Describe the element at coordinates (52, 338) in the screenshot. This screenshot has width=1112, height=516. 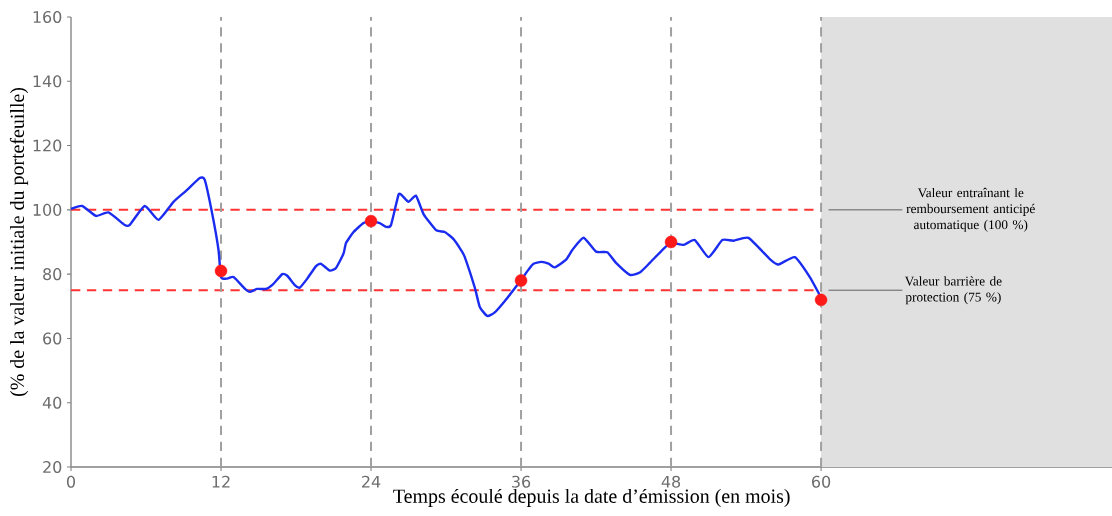
I see `y-tick-label: 60` at that location.